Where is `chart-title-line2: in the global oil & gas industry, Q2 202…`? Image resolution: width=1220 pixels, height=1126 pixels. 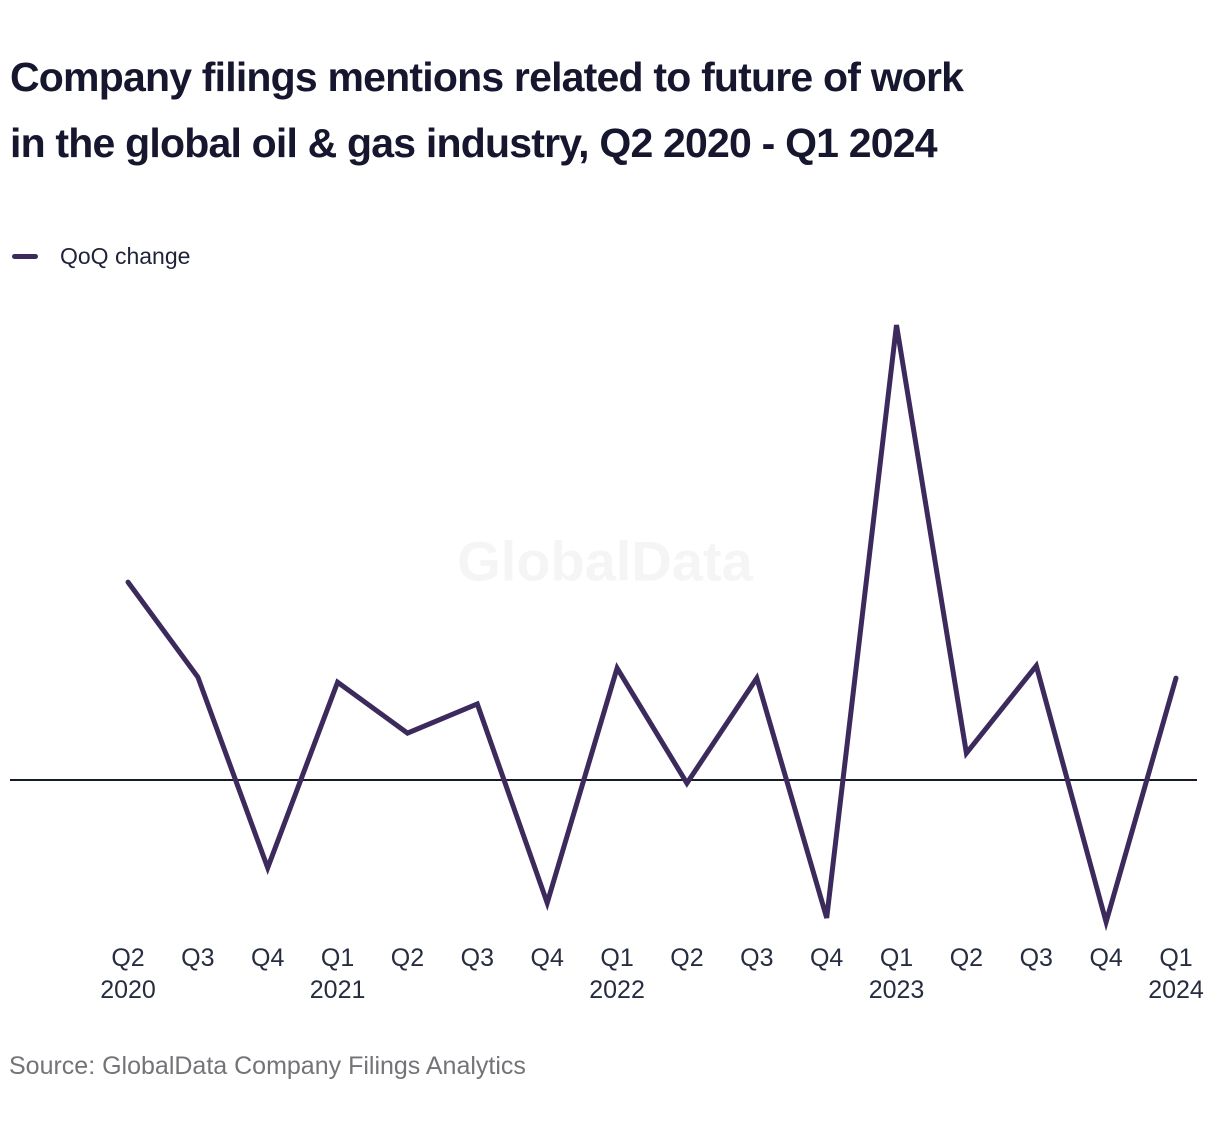 chart-title-line2: in the global oil & gas industry, Q2 202… is located at coordinates (474, 143).